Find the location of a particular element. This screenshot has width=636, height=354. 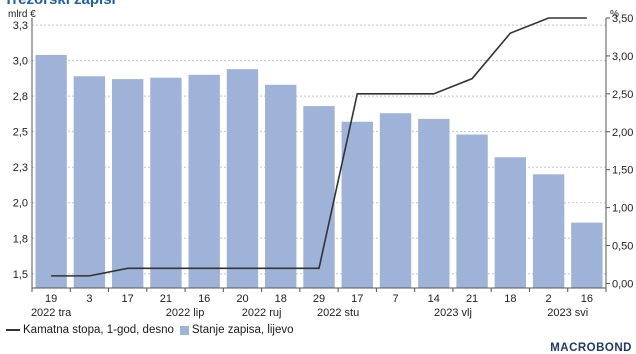

legend-bar-swatch is located at coordinates (184, 330).